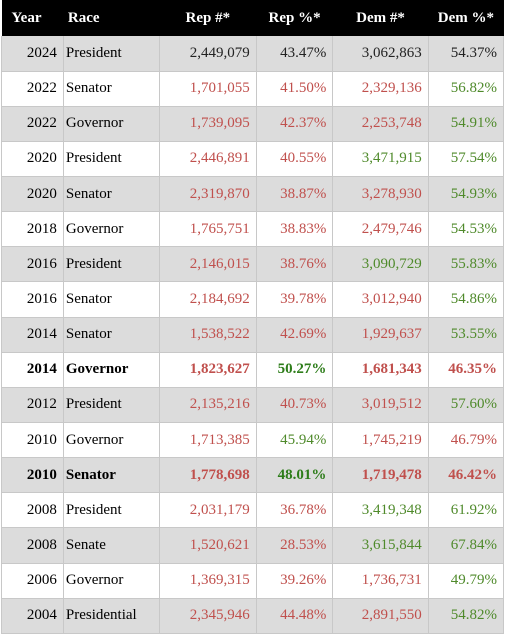  I want to click on cell-rep-percent: 50.27%, so click(294, 370).